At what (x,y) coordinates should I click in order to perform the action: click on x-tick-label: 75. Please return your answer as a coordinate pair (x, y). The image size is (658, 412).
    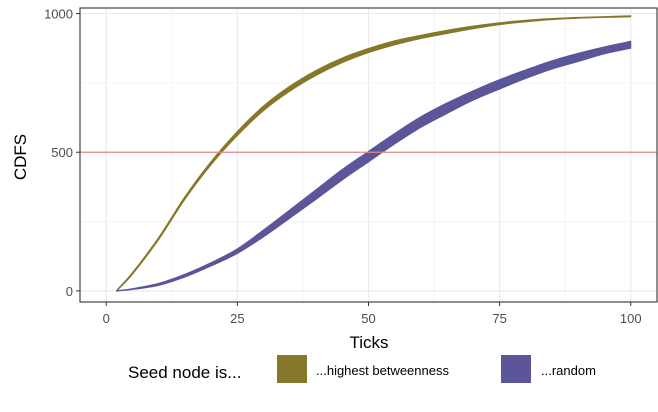
    Looking at the image, I should click on (499, 318).